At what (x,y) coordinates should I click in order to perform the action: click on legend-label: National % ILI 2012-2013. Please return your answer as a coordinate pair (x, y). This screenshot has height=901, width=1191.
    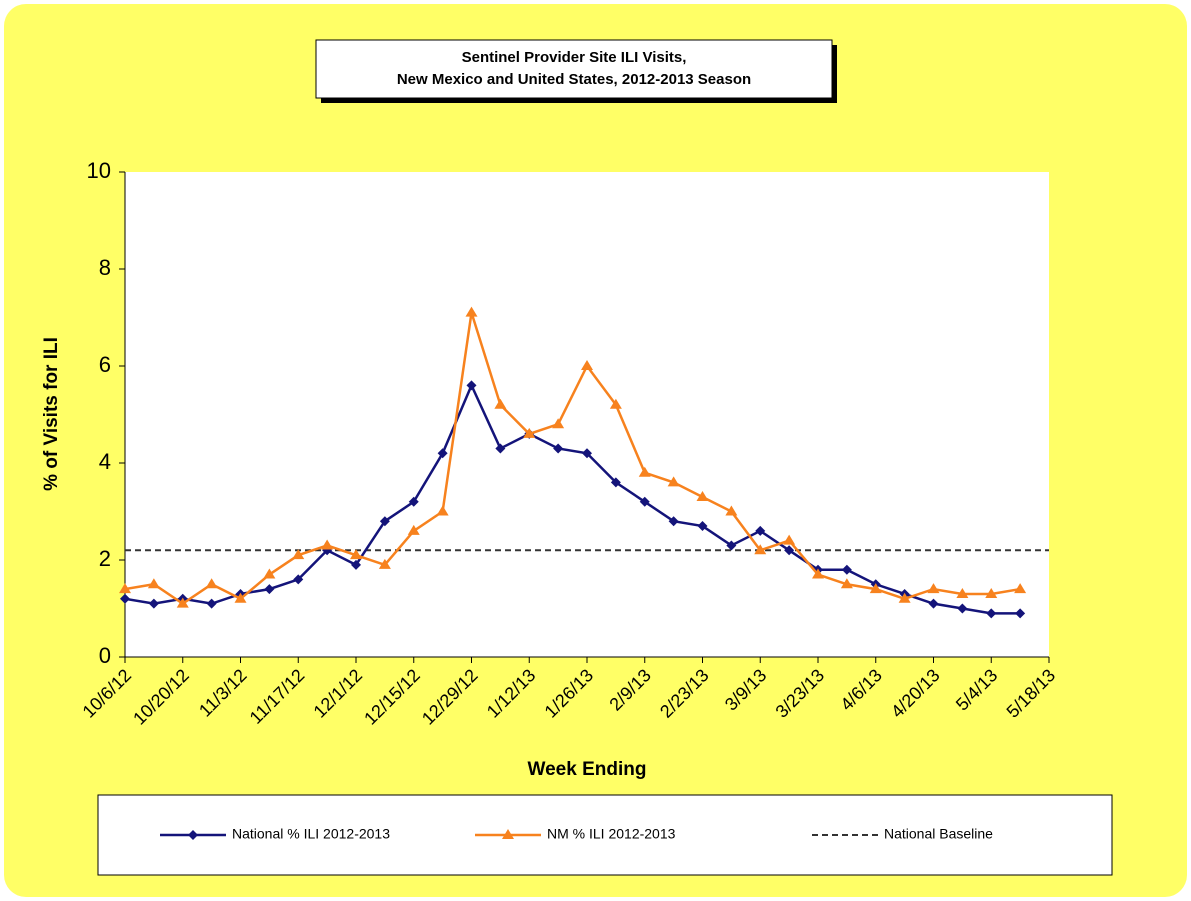
    Looking at the image, I should click on (311, 834).